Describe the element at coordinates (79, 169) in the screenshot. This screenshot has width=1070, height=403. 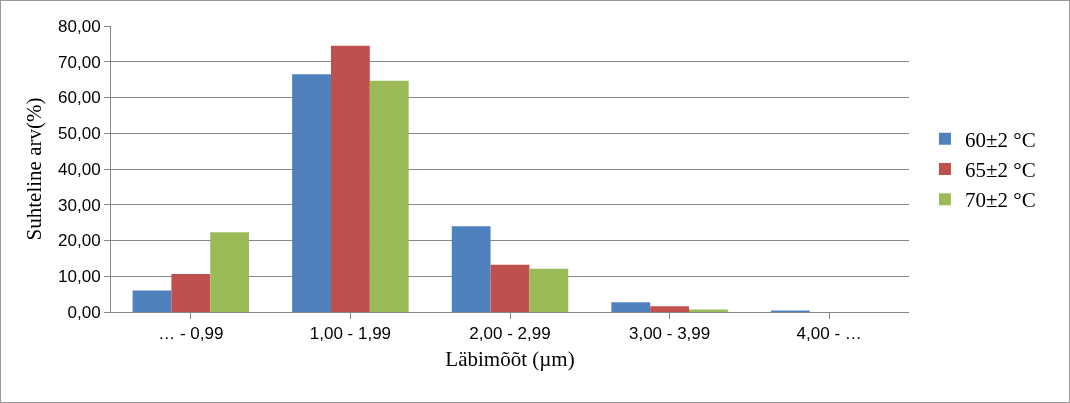
I see `y-tick-label: 40,00` at that location.